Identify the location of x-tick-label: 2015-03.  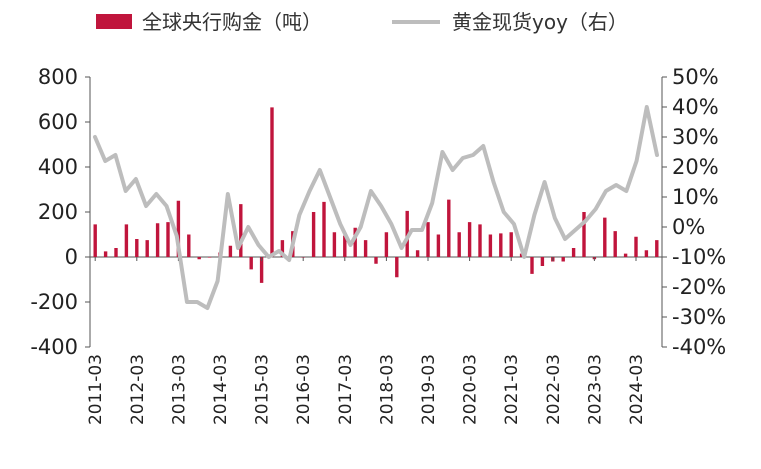
(263, 389).